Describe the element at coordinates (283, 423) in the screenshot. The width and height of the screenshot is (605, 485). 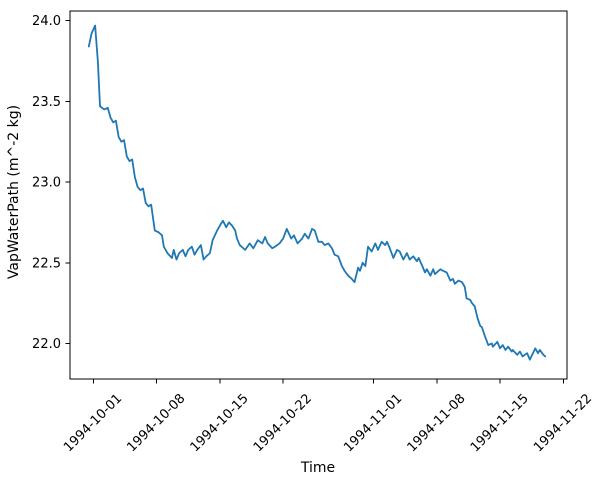
I see `x-tick-label: 1994-10-22` at that location.